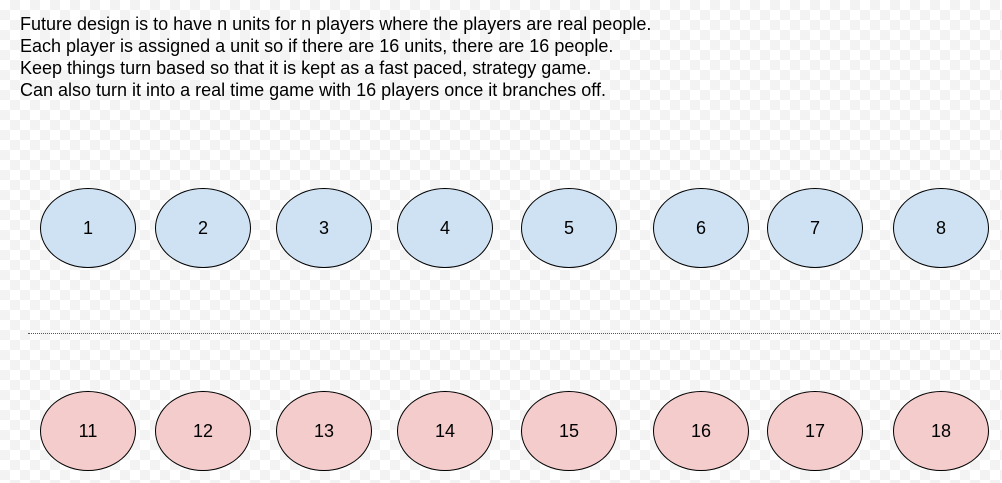  What do you see at coordinates (445, 431) in the screenshot?
I see `unit-14: 14` at bounding box center [445, 431].